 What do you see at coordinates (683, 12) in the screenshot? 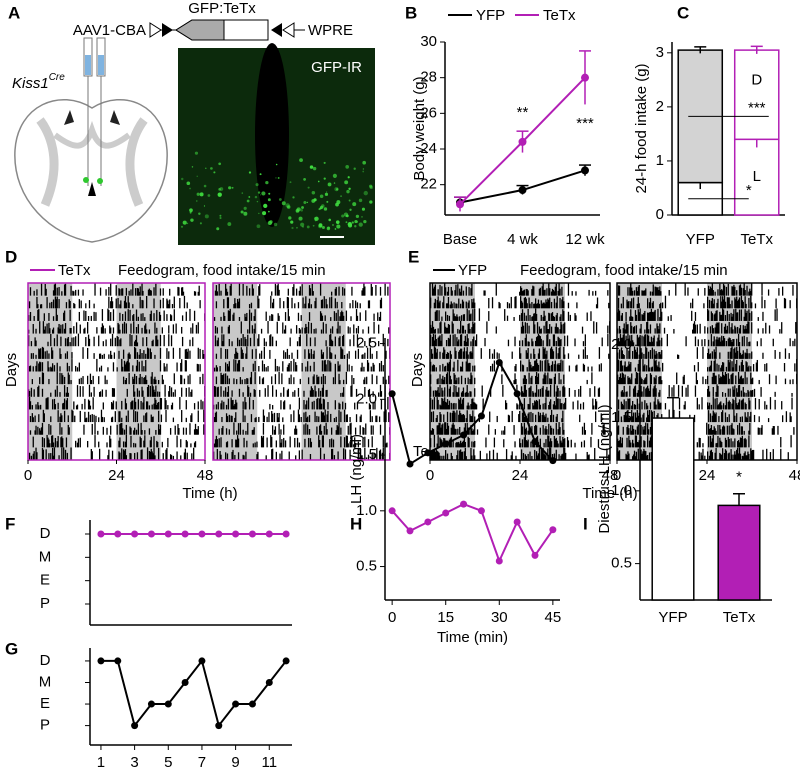
I see `panel-label: C` at bounding box center [683, 12].